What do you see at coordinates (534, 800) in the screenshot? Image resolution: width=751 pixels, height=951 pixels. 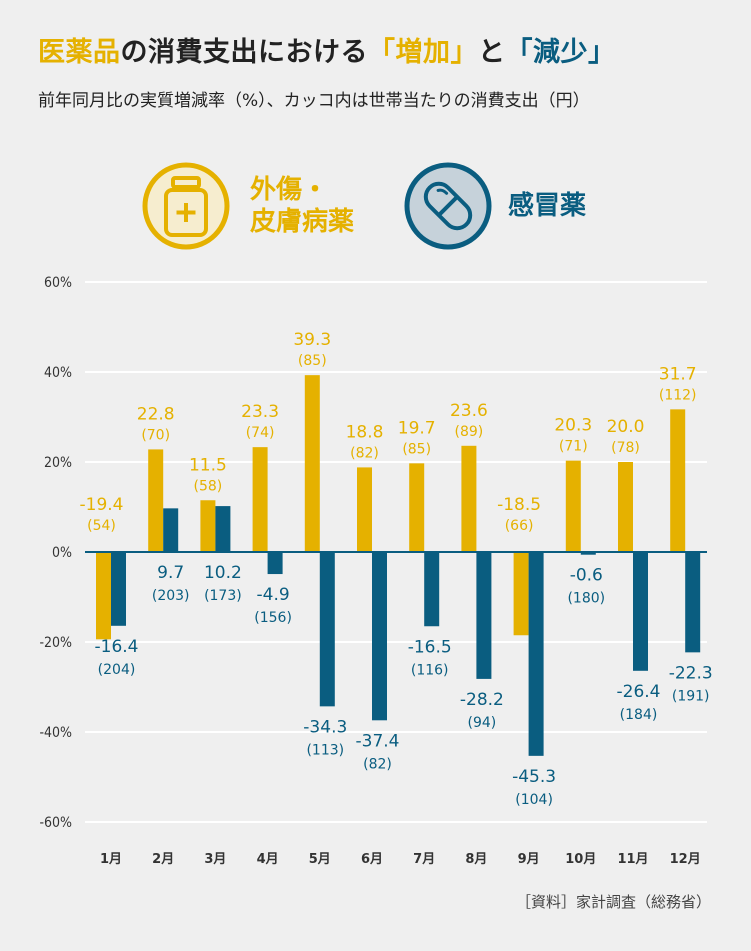 I see `cold-medicine-amount-label: (104)` at bounding box center [534, 800].